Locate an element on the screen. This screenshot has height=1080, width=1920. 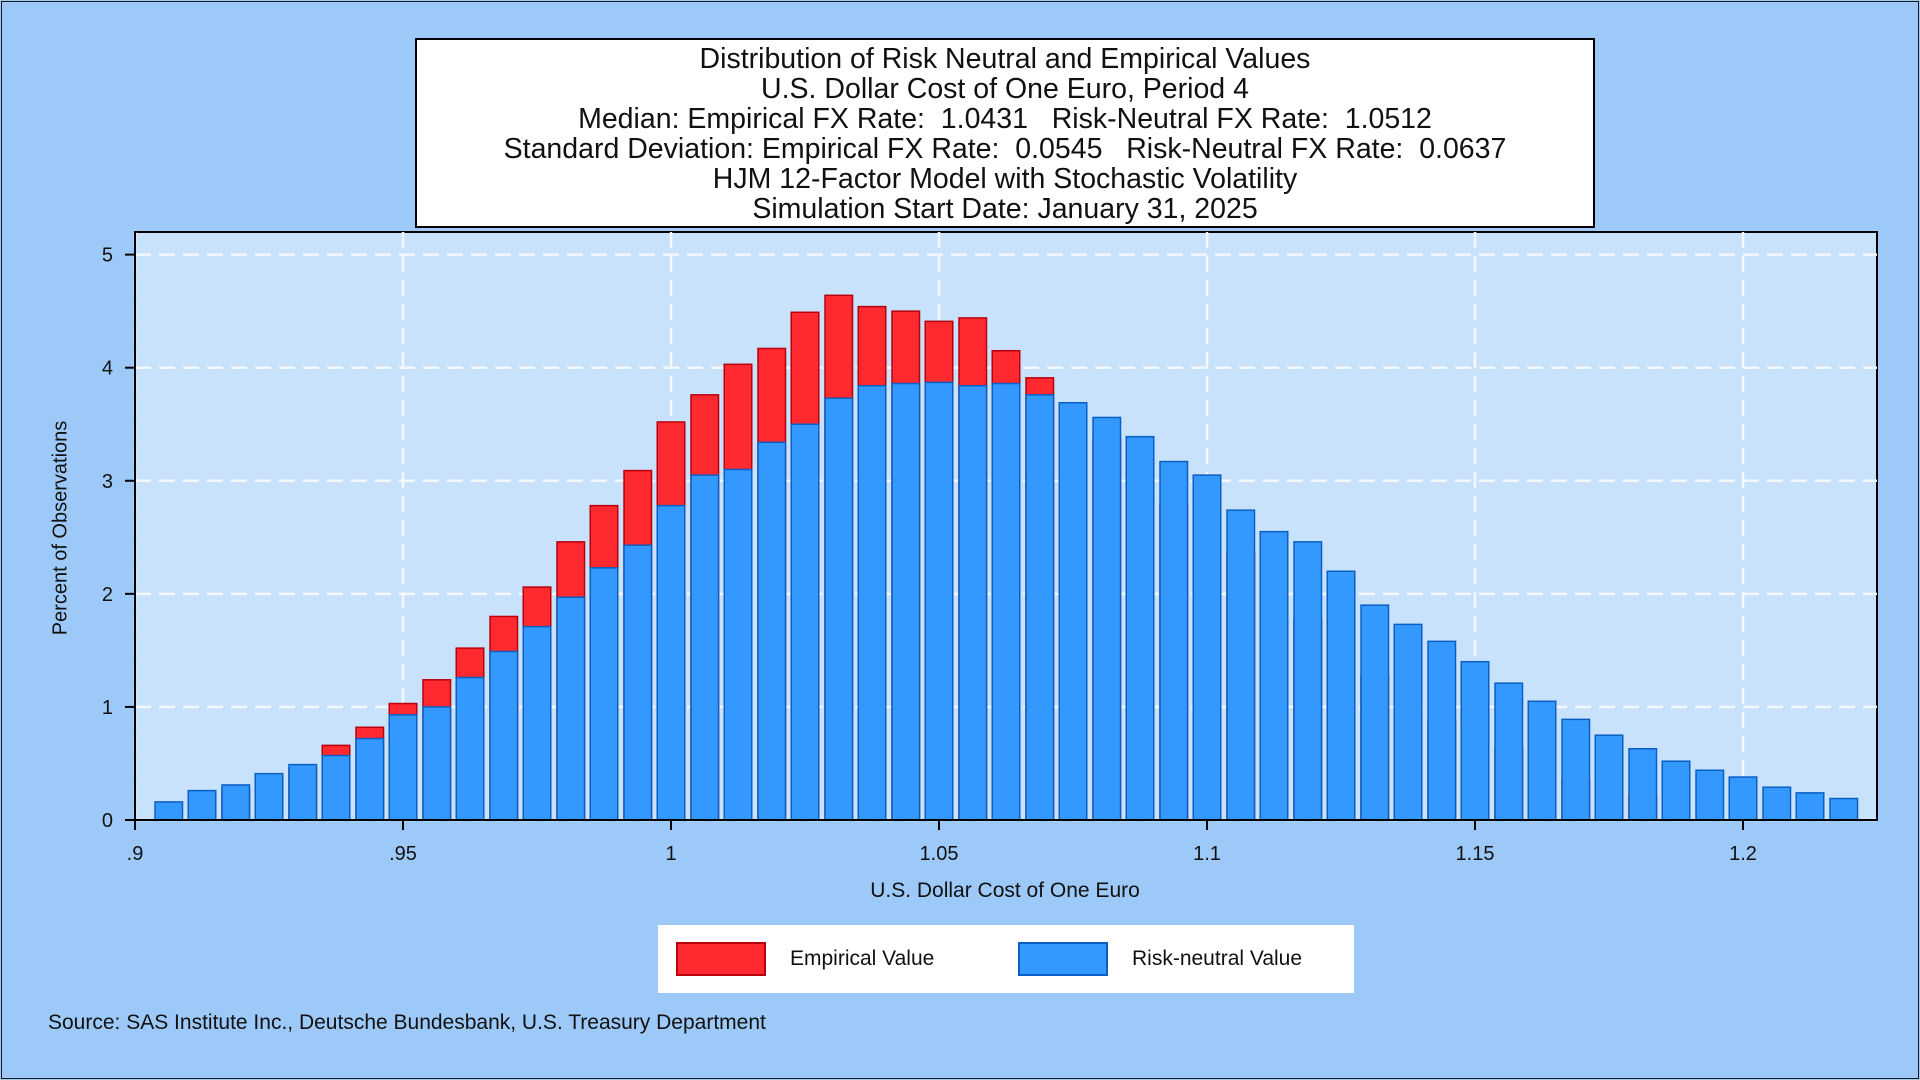
legend-label-empirical: Empirical Value is located at coordinates (862, 958).